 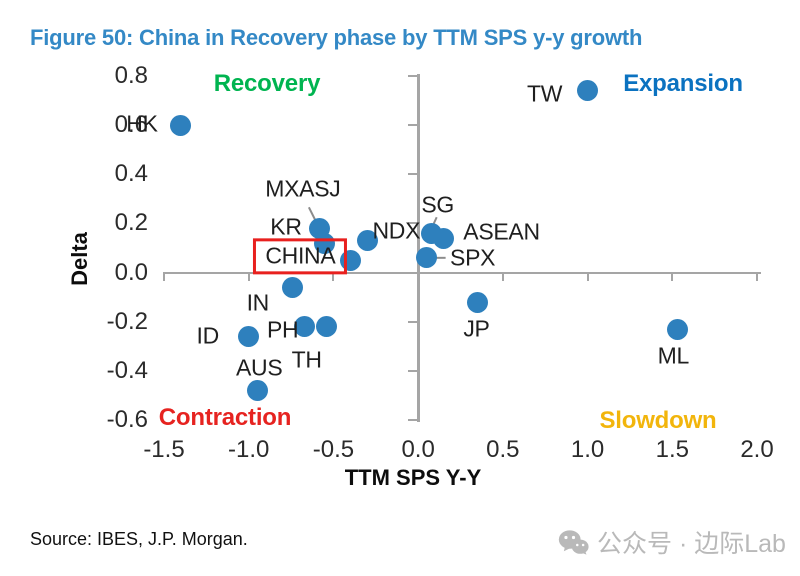 I want to click on point-label-id: ID, so click(x=208, y=335).